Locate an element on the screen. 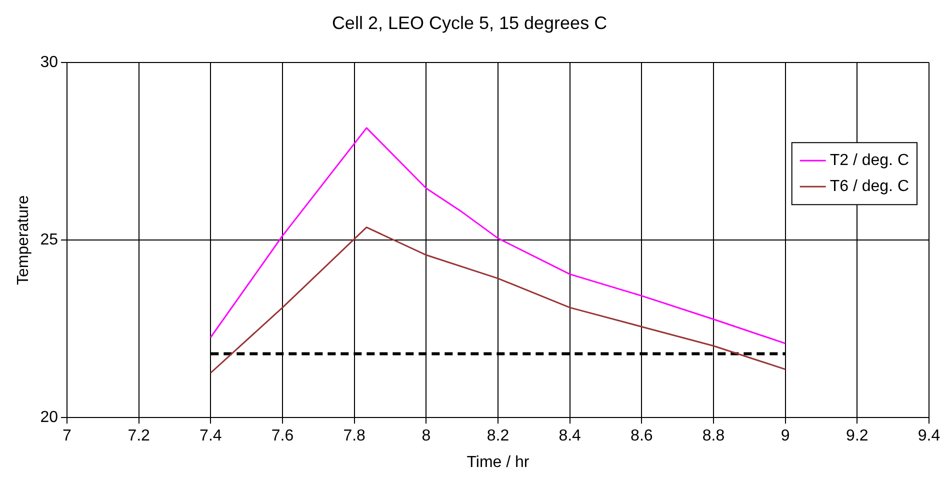 Image resolution: width=951 pixels, height=481 pixels. x-tick-label: 8.4 is located at coordinates (570, 436).